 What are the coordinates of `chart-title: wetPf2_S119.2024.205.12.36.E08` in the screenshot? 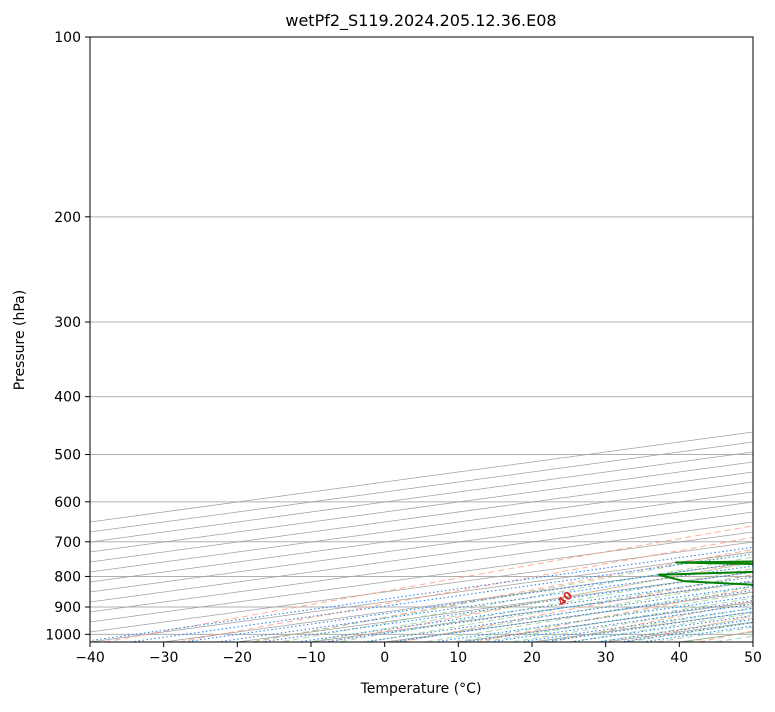 It's located at (420, 21).